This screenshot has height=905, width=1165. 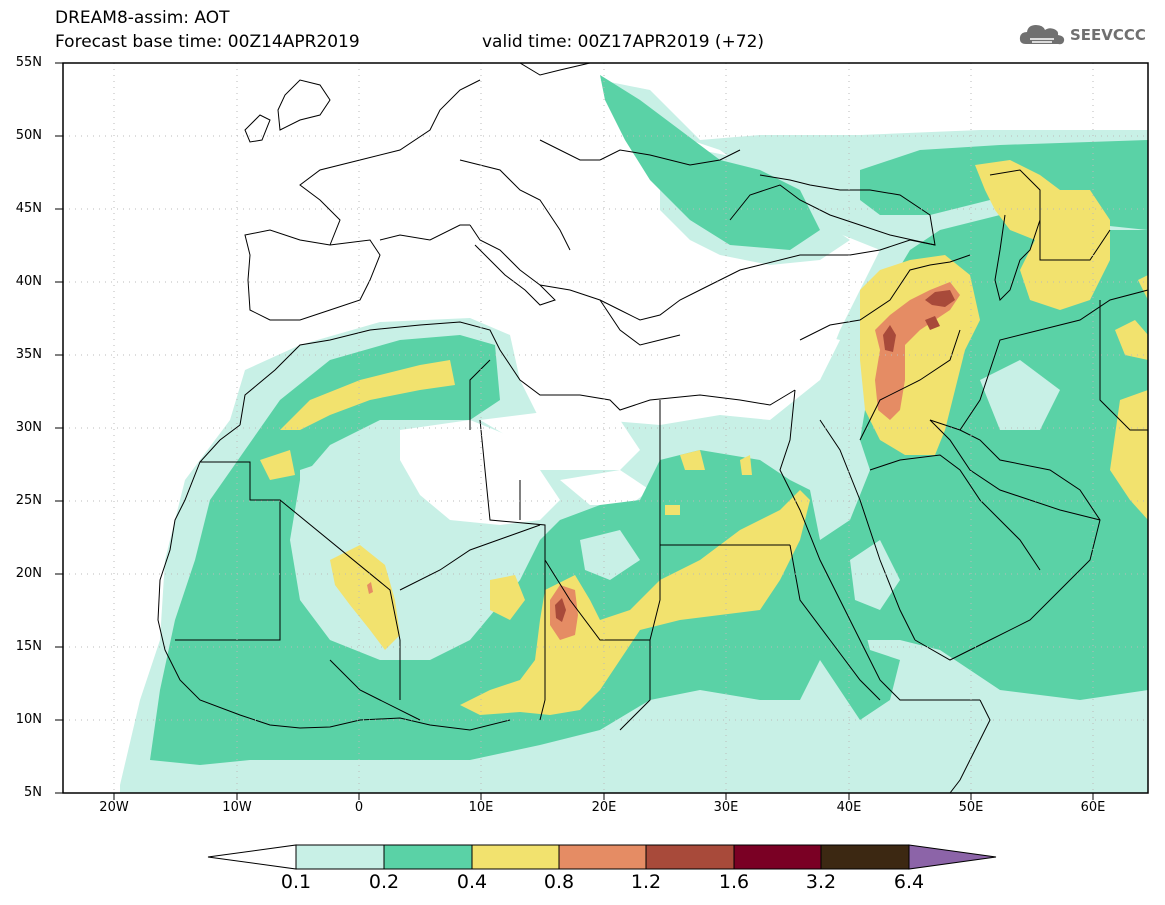 I want to click on lon-label: 40E, so click(x=849, y=807).